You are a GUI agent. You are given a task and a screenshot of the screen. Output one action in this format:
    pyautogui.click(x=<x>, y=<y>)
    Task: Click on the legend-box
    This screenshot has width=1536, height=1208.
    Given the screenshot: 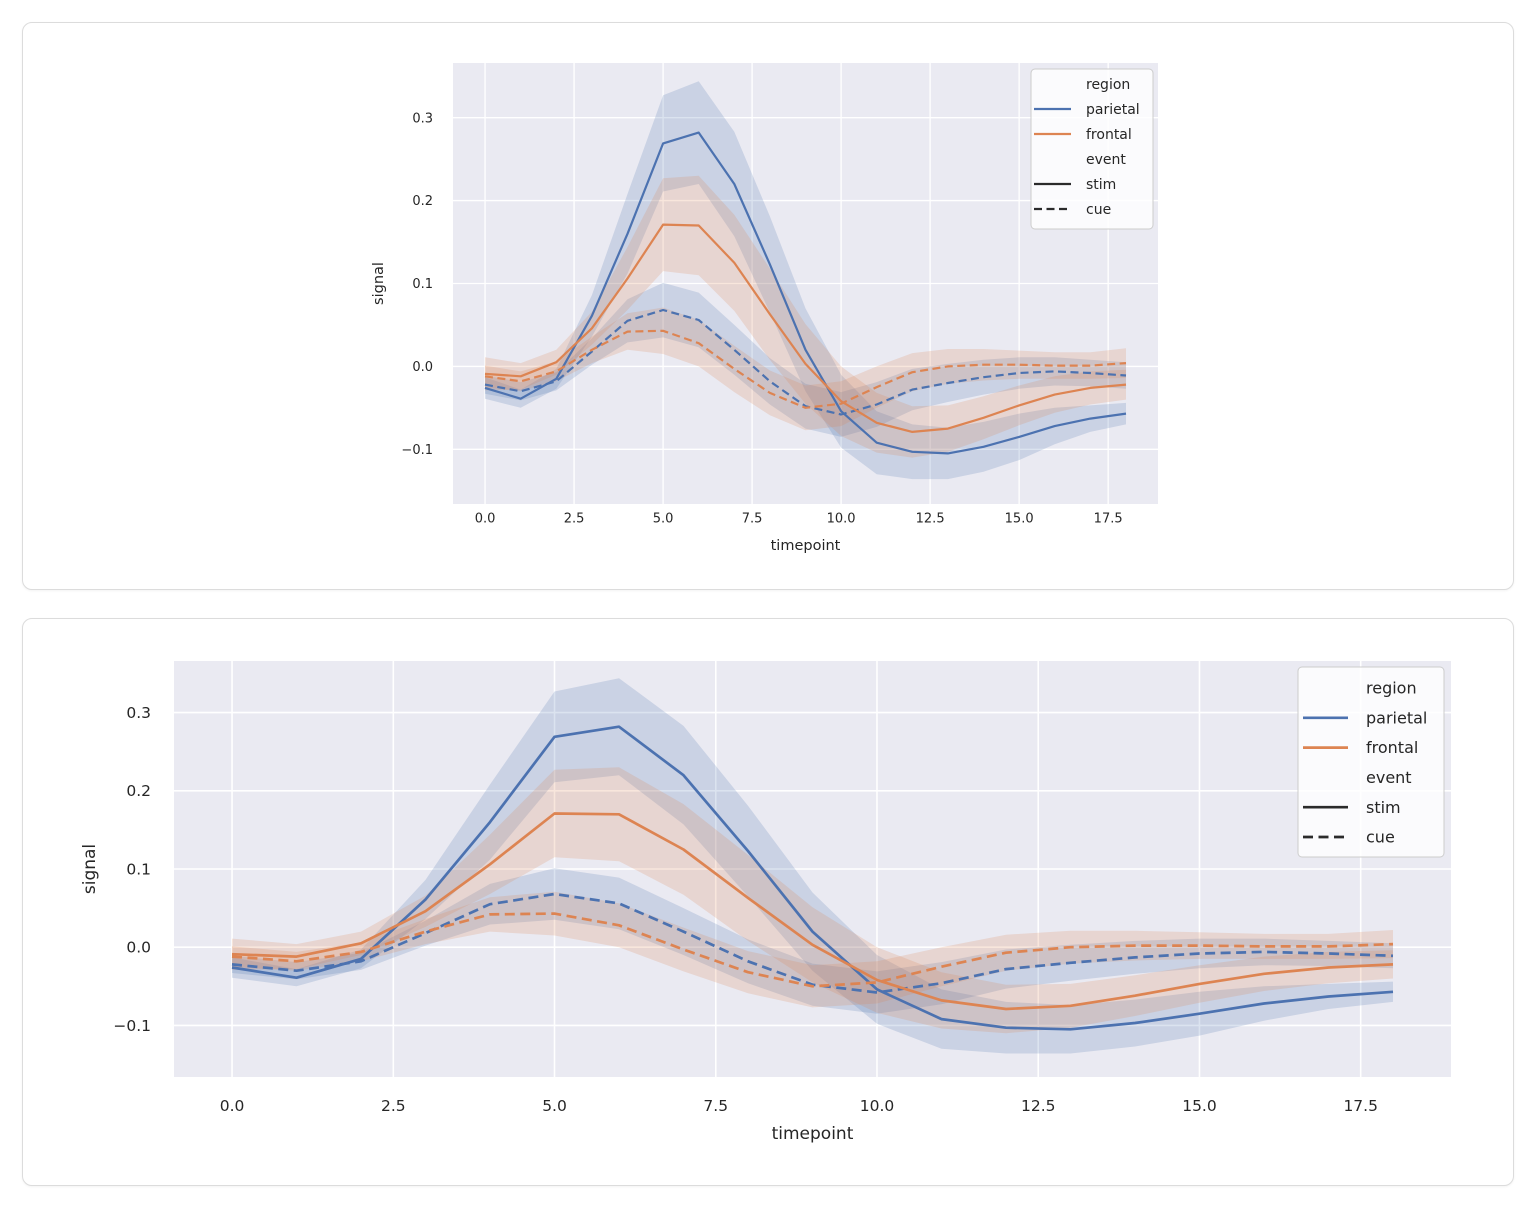 What is the action you would take?
    pyautogui.click(x=1371, y=762)
    